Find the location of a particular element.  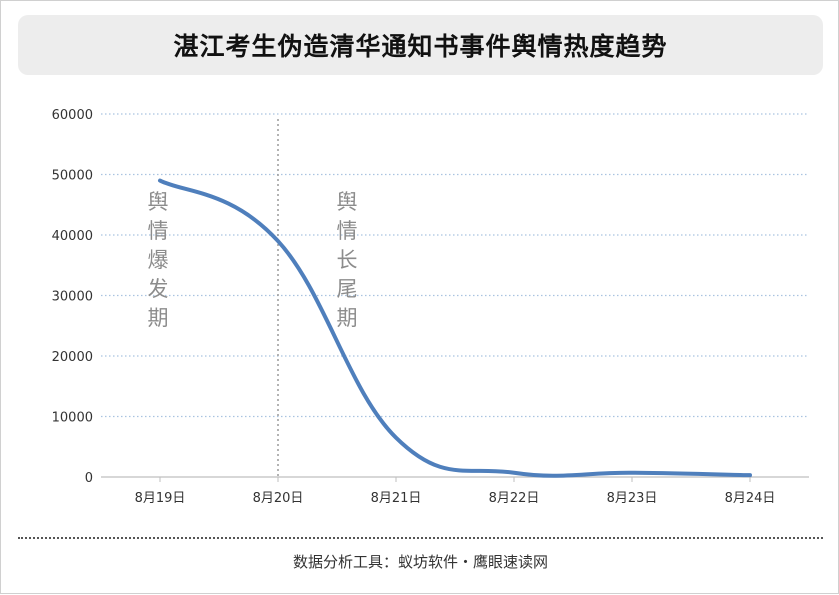

x-tick-label: 8月20日 is located at coordinates (278, 498).